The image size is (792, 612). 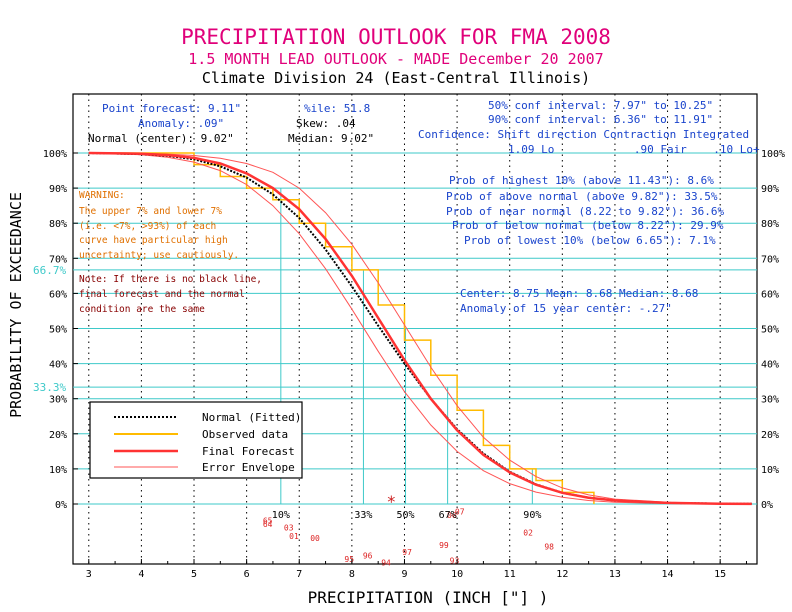 What do you see at coordinates (147, 226) in the screenshot?
I see `warning-line: (i.e. <7%, >93%) of each` at bounding box center [147, 226].